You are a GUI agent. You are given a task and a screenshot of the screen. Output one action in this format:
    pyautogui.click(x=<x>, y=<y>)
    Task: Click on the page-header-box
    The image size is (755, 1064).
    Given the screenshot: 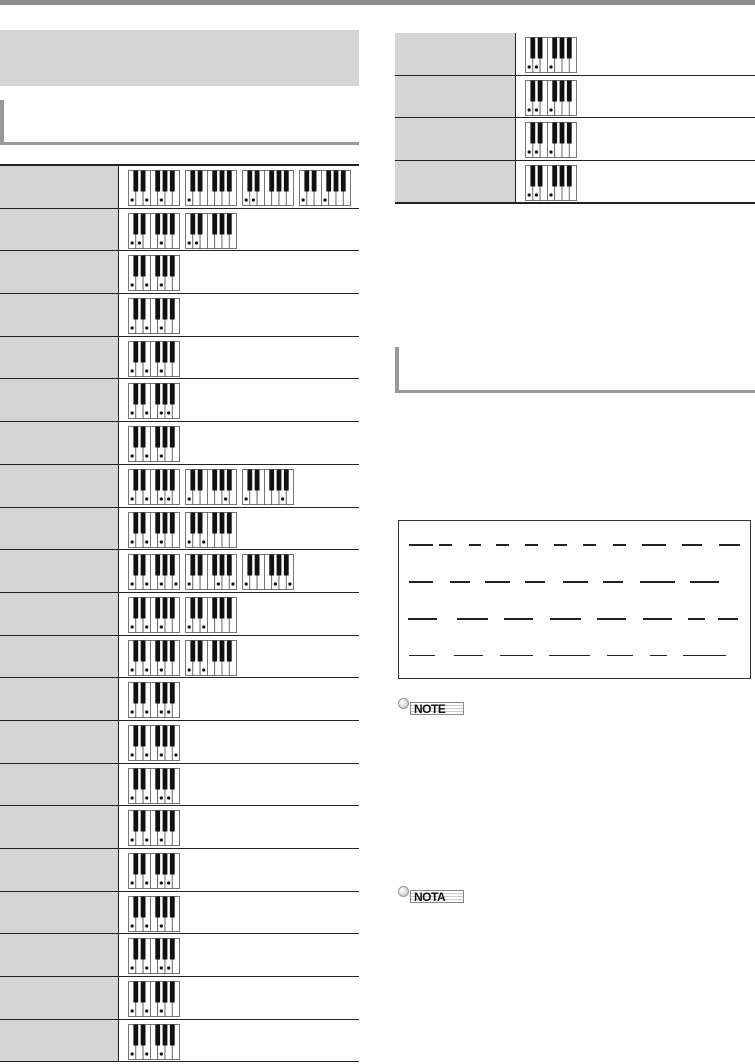 What is the action you would take?
    pyautogui.click(x=179, y=58)
    